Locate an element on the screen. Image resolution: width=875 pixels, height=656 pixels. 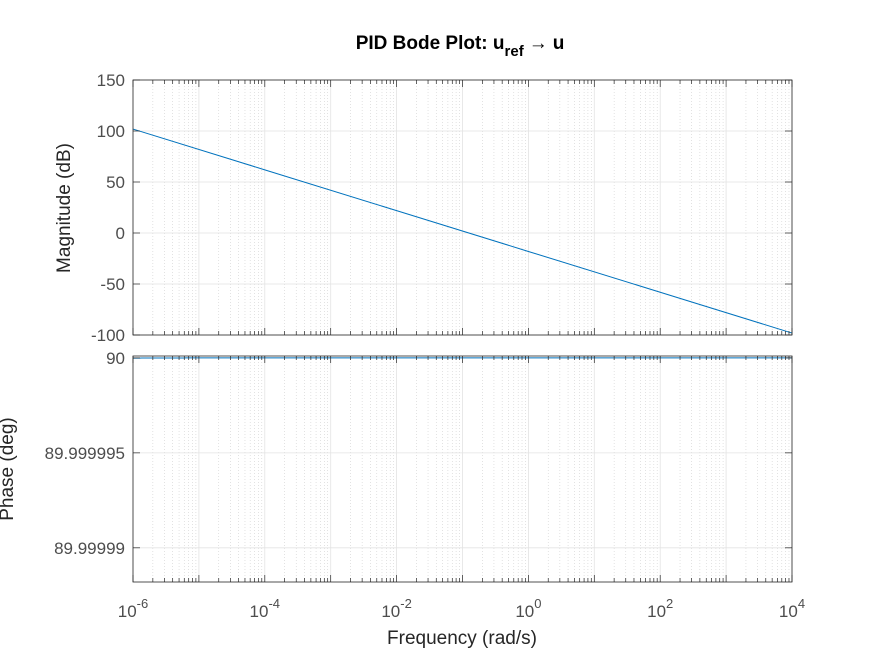
chart-title: PID Bode Plot: uref → u is located at coordinates (460, 46).